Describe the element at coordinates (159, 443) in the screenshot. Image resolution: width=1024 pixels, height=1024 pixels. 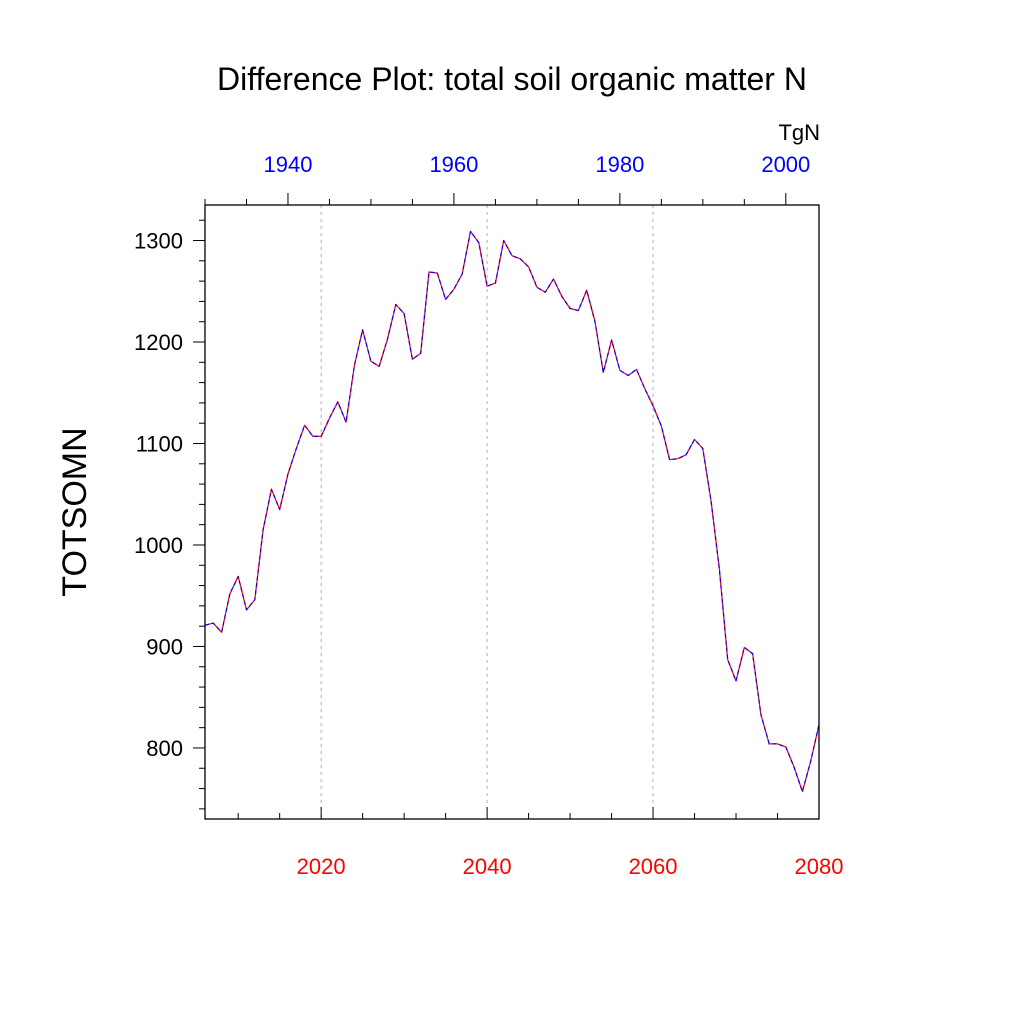
I see `y-tick-label: 1100` at that location.